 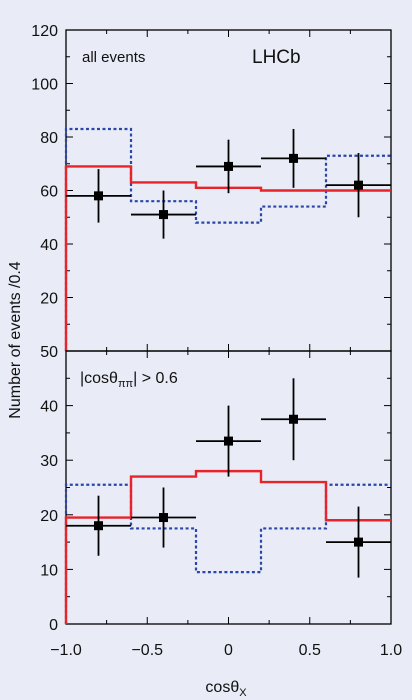 I want to click on bottom-annotation-pre: |cosθ, so click(x=99, y=378).